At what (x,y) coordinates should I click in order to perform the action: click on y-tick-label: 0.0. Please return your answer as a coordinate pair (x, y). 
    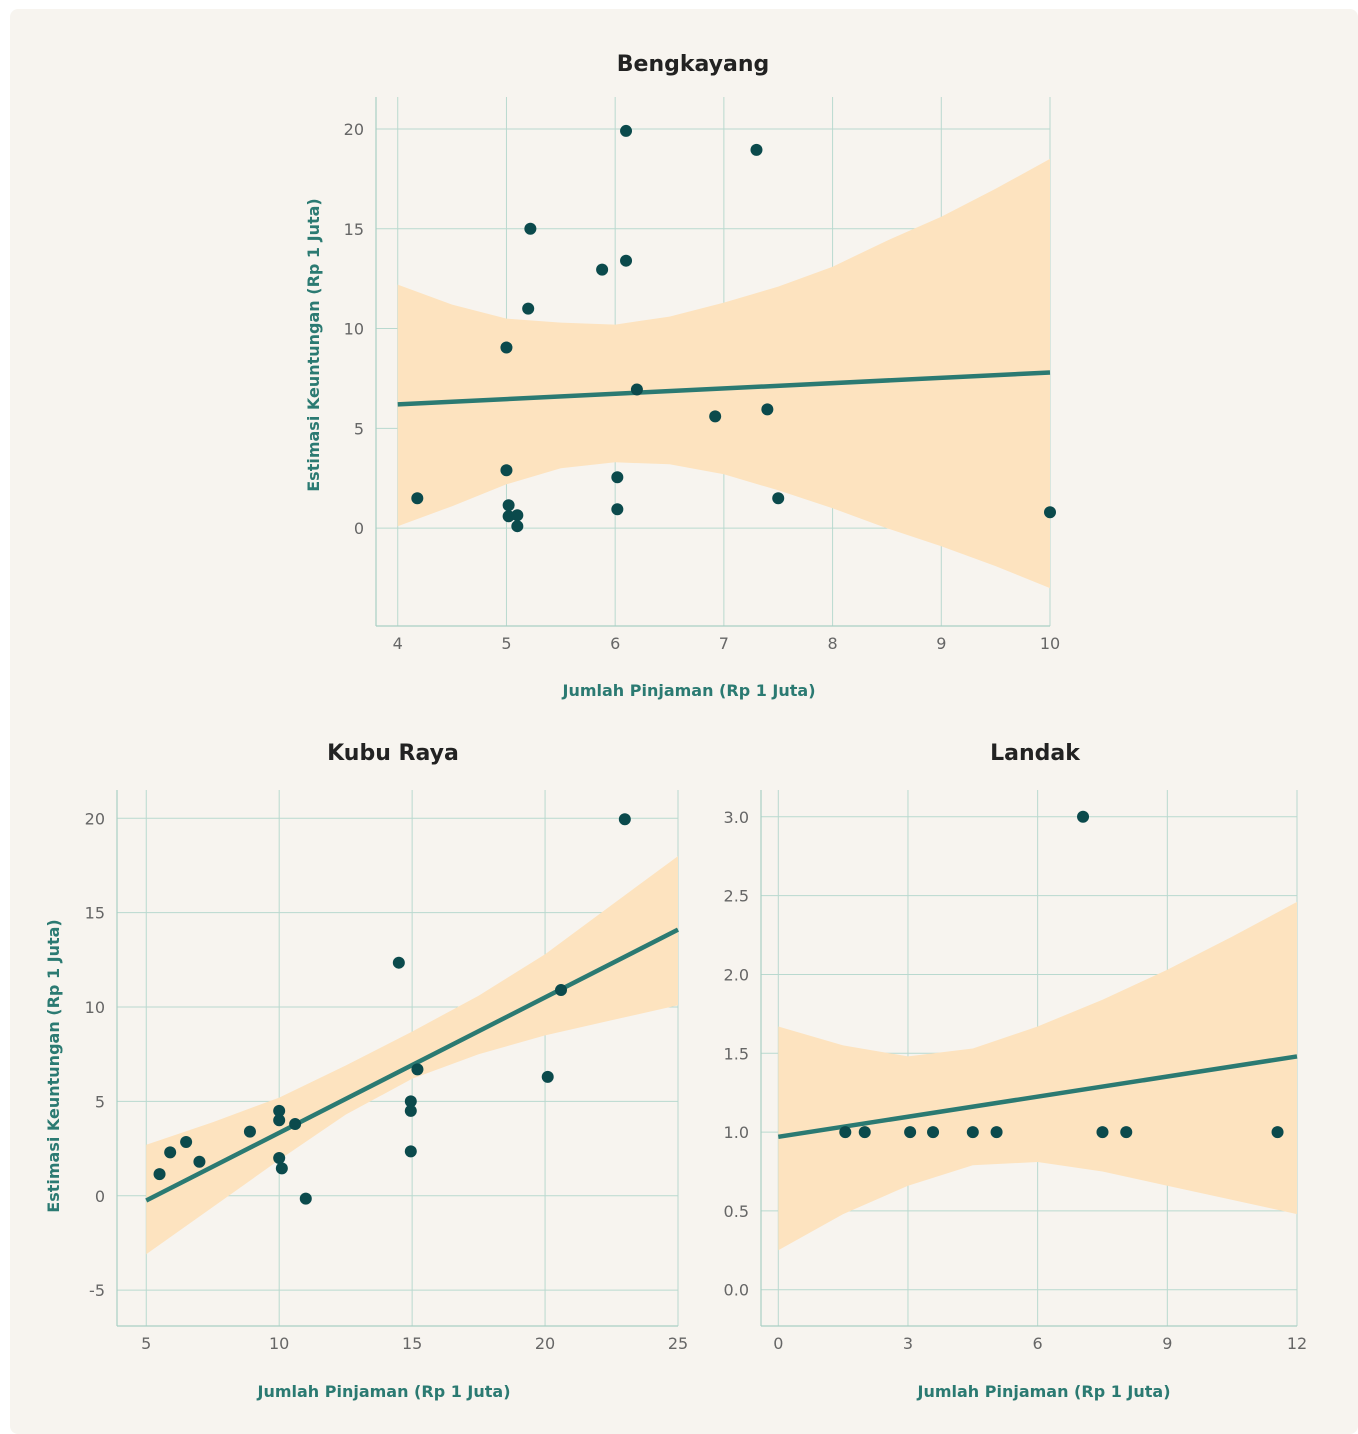
    Looking at the image, I should click on (736, 1290).